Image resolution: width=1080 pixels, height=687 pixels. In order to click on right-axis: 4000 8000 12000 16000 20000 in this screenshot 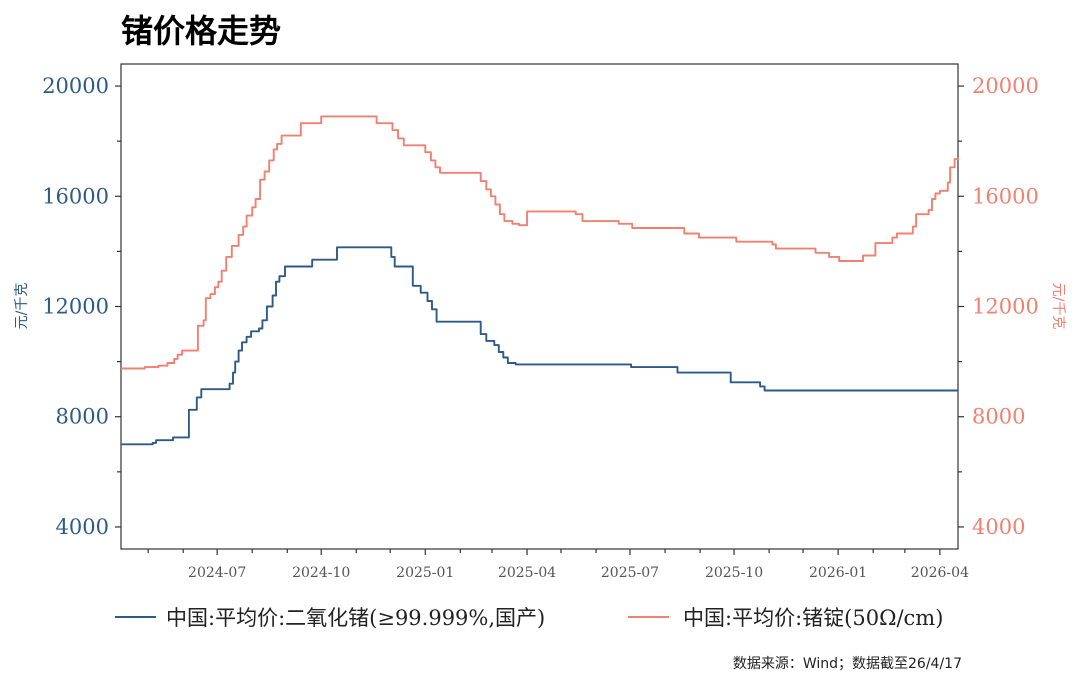, I will do `click(998, 306)`.